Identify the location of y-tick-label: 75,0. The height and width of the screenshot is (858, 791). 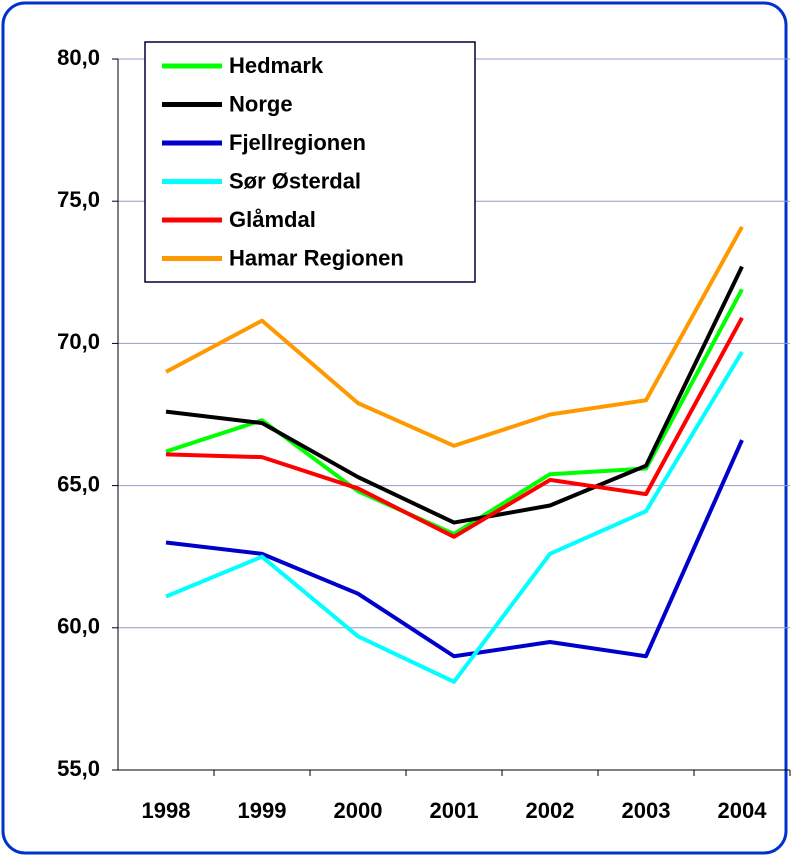
(78, 199).